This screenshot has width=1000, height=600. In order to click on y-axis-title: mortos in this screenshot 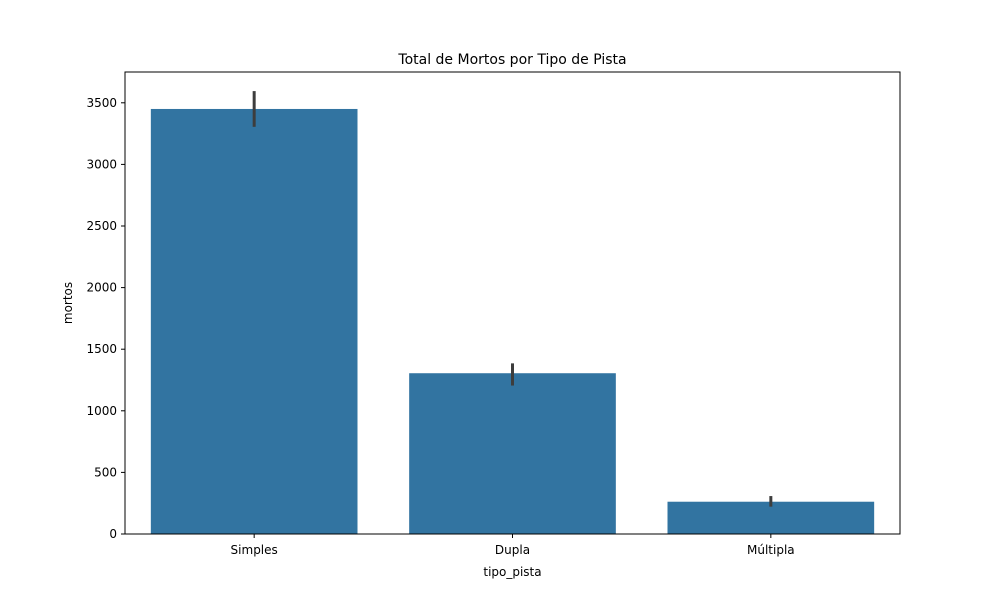, I will do `click(68, 303)`.